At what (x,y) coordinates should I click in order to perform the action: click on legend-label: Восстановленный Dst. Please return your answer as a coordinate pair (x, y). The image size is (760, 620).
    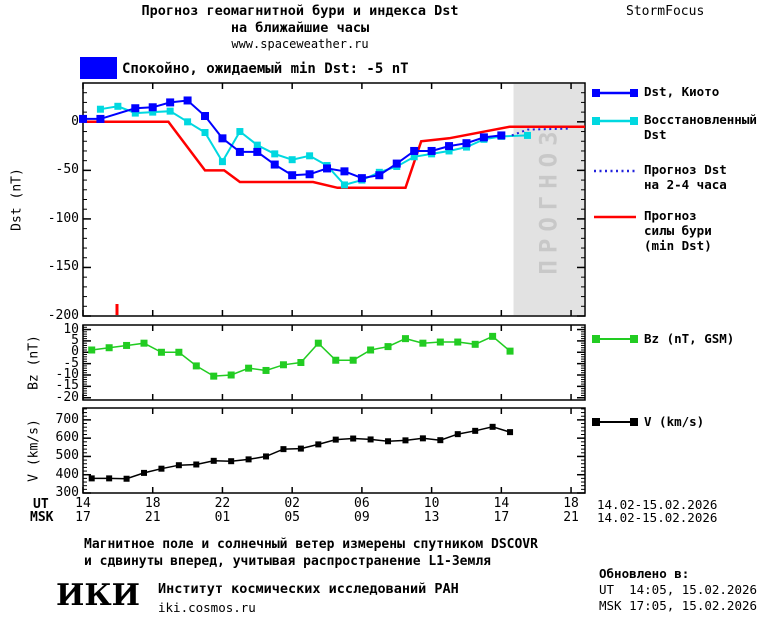
    Looking at the image, I should click on (700, 127).